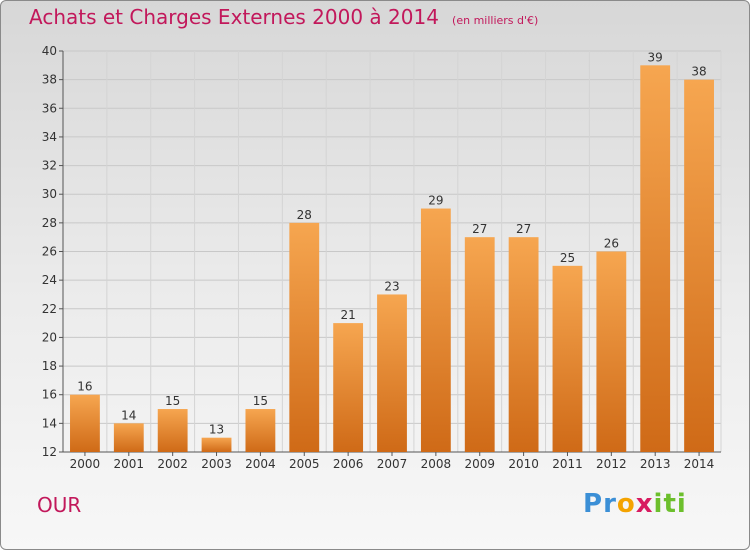  What do you see at coordinates (172, 464) in the screenshot?
I see `x-tick-label: 2002` at bounding box center [172, 464].